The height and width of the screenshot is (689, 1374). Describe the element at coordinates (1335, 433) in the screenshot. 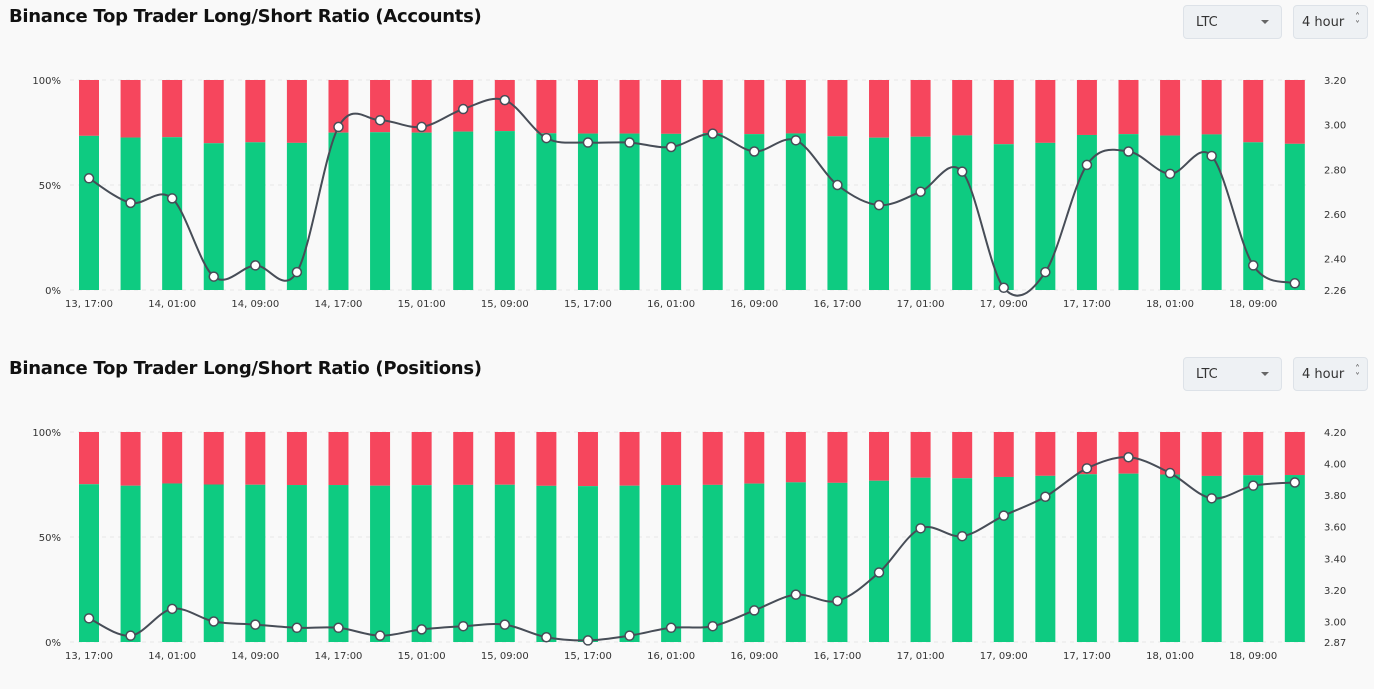

I see `right-tick-label: 4.20` at that location.